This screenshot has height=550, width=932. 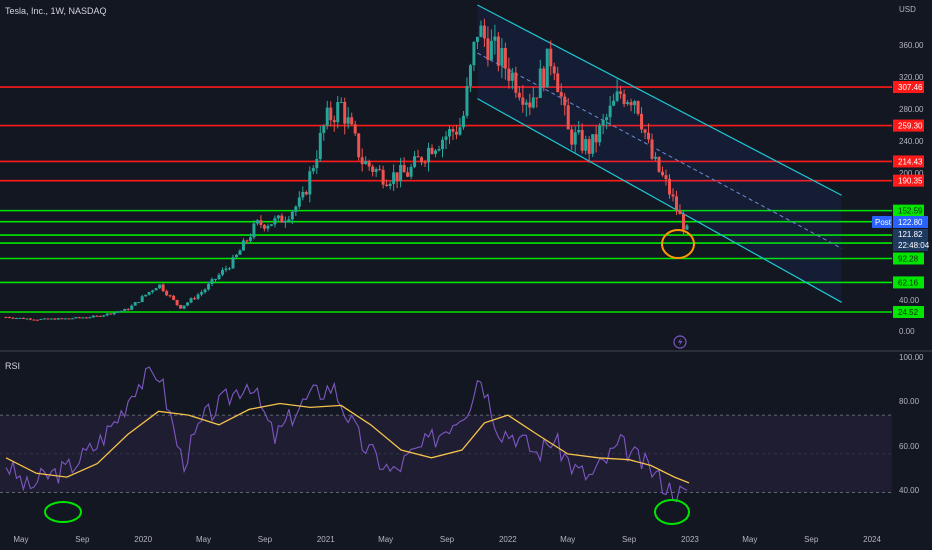 I want to click on post-value-bg, so click(x=910, y=222).